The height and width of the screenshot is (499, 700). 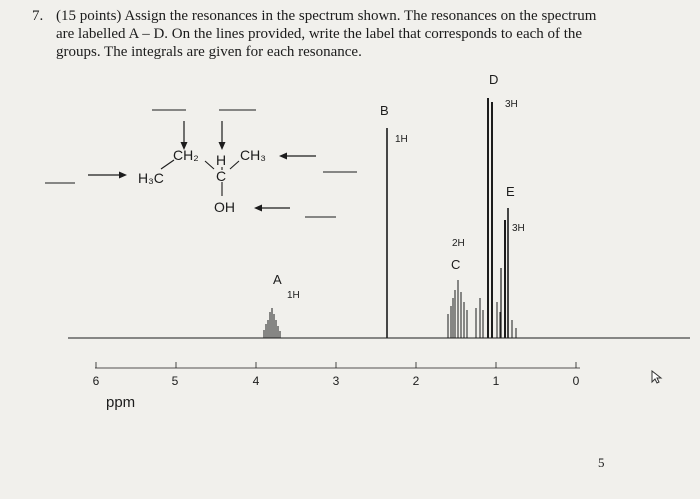 What do you see at coordinates (416, 381) in the screenshot?
I see `tick-label-2: 2` at bounding box center [416, 381].